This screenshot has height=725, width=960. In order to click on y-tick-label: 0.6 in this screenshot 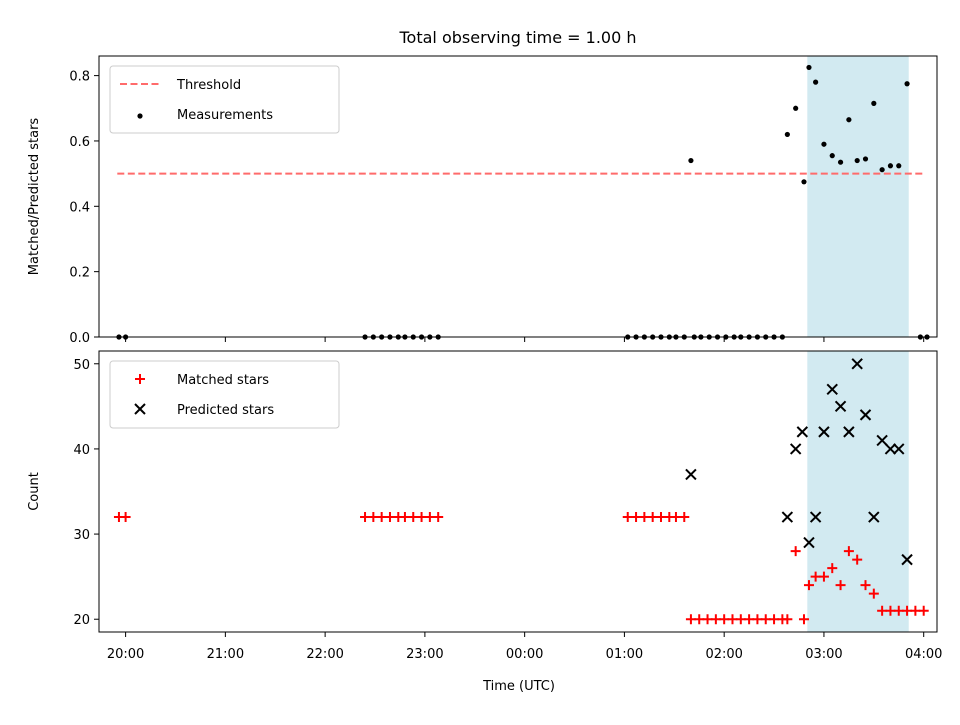, I will do `click(79, 142)`.